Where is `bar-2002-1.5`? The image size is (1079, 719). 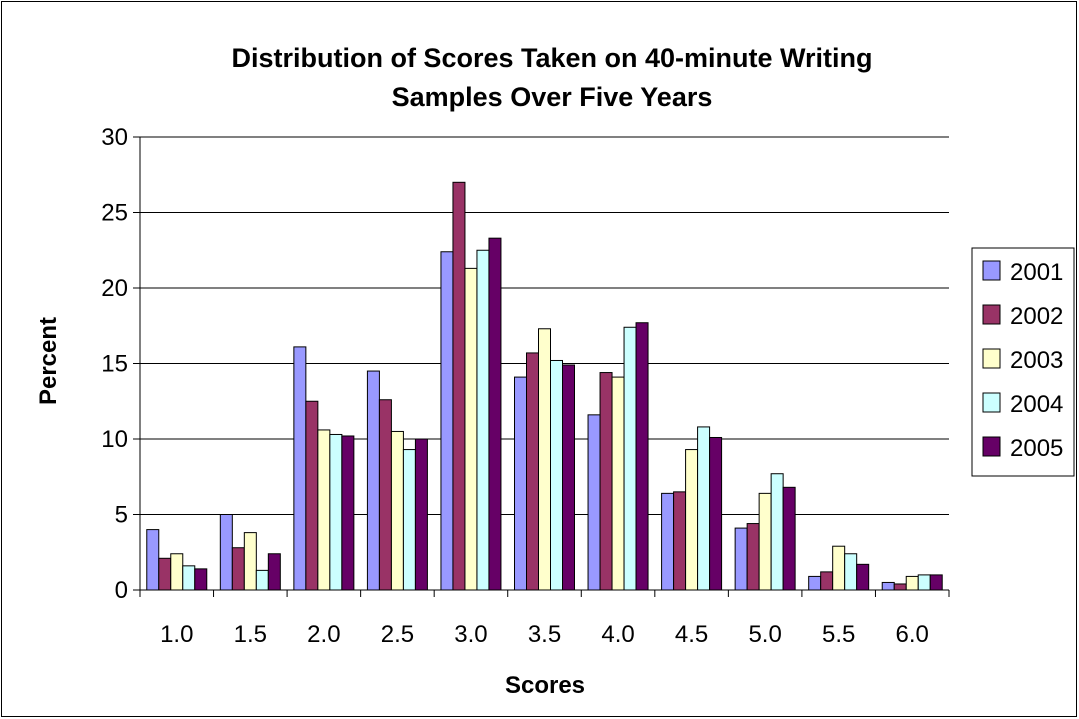
bar-2002-1.5 is located at coordinates (238, 569).